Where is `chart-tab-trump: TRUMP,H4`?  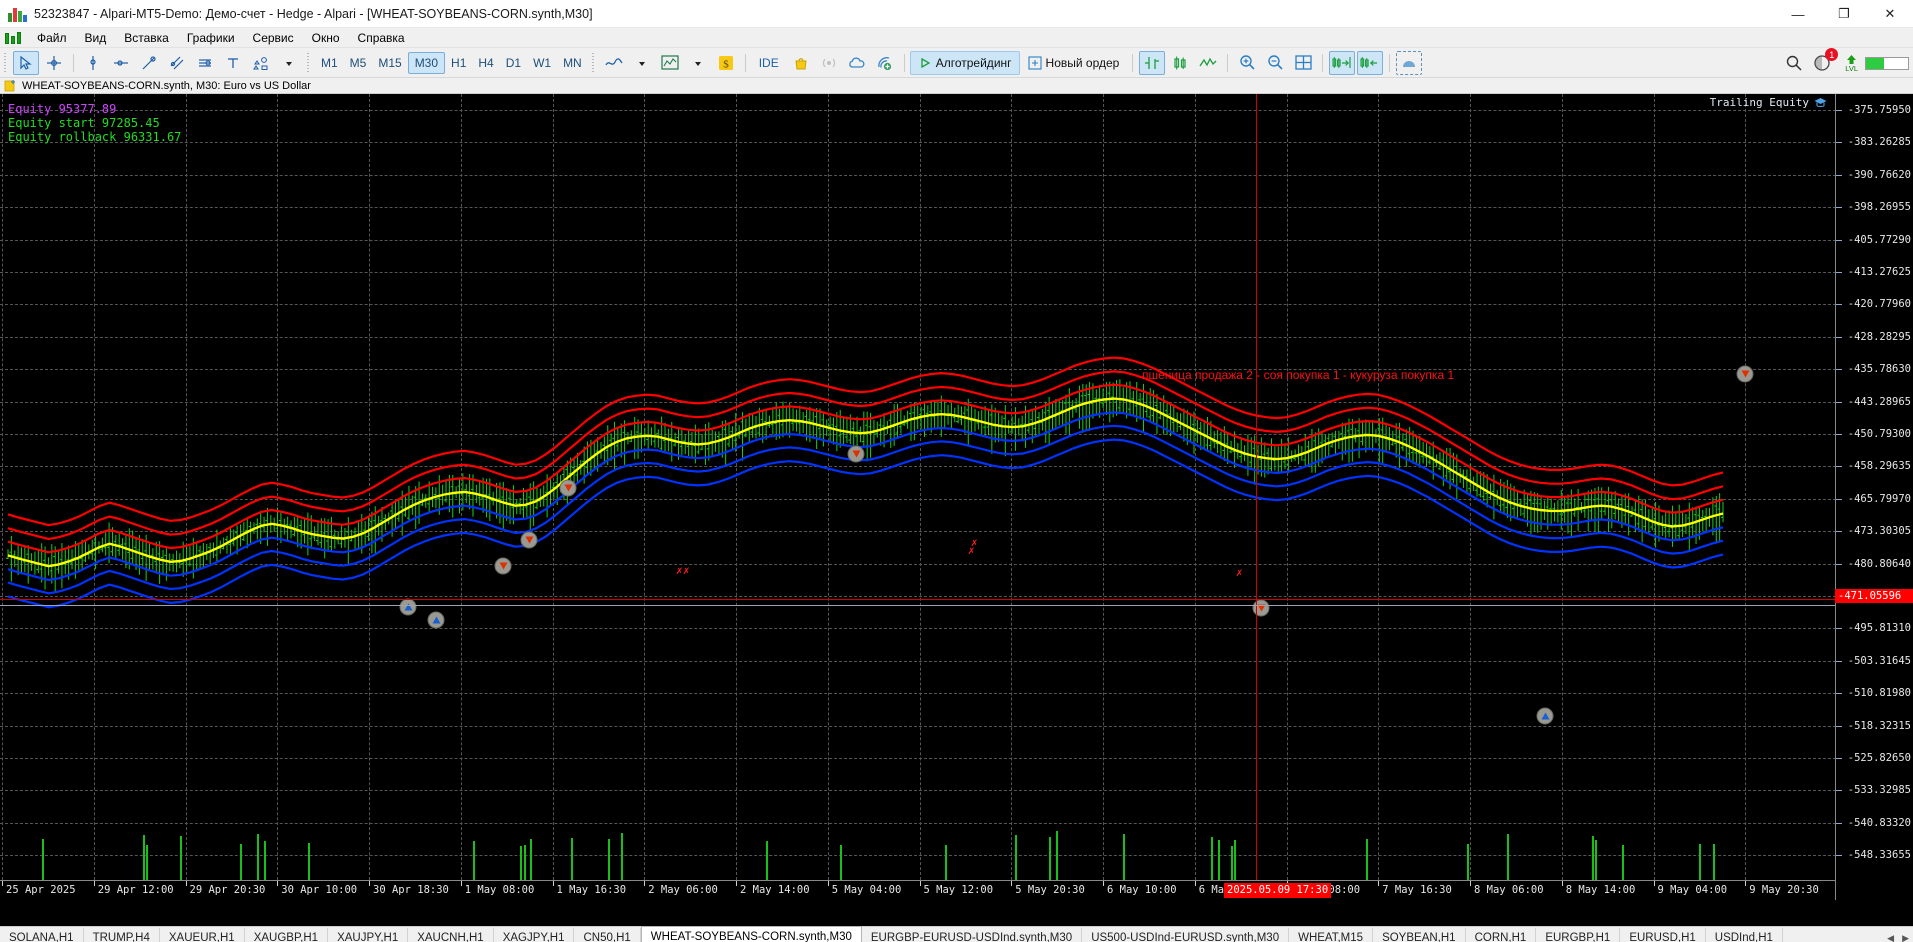 chart-tab-trump: TRUMP,H4 is located at coordinates (122, 935).